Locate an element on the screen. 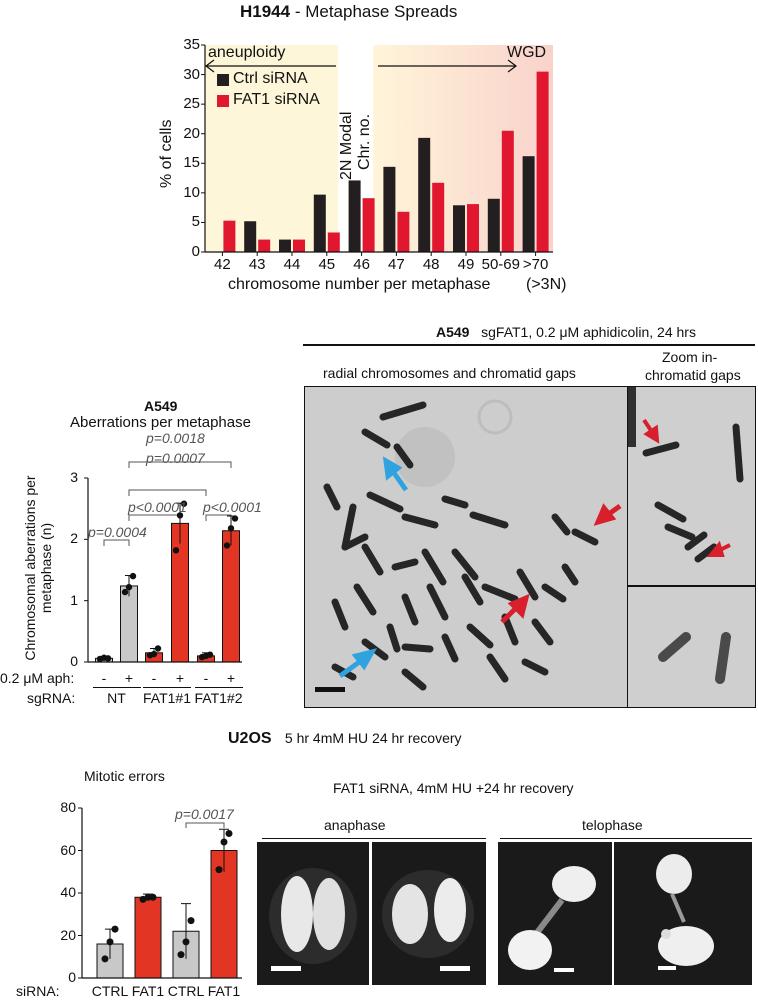  top-xlabel: chromosome number per metaphase is located at coordinates (359, 284).